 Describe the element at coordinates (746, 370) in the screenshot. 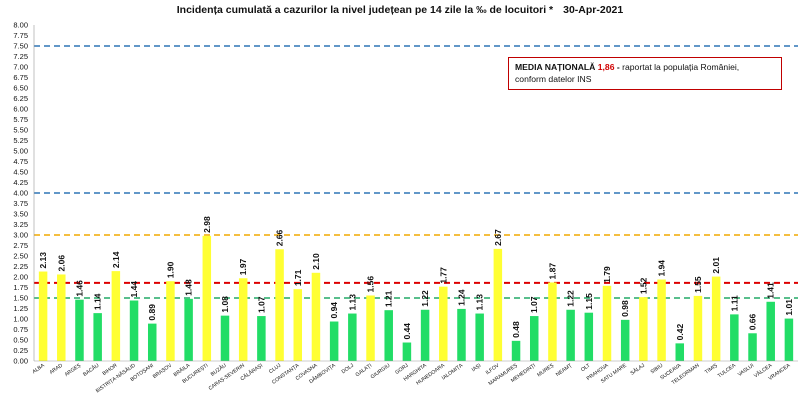

I see `x-tick-label: VASLUI` at that location.